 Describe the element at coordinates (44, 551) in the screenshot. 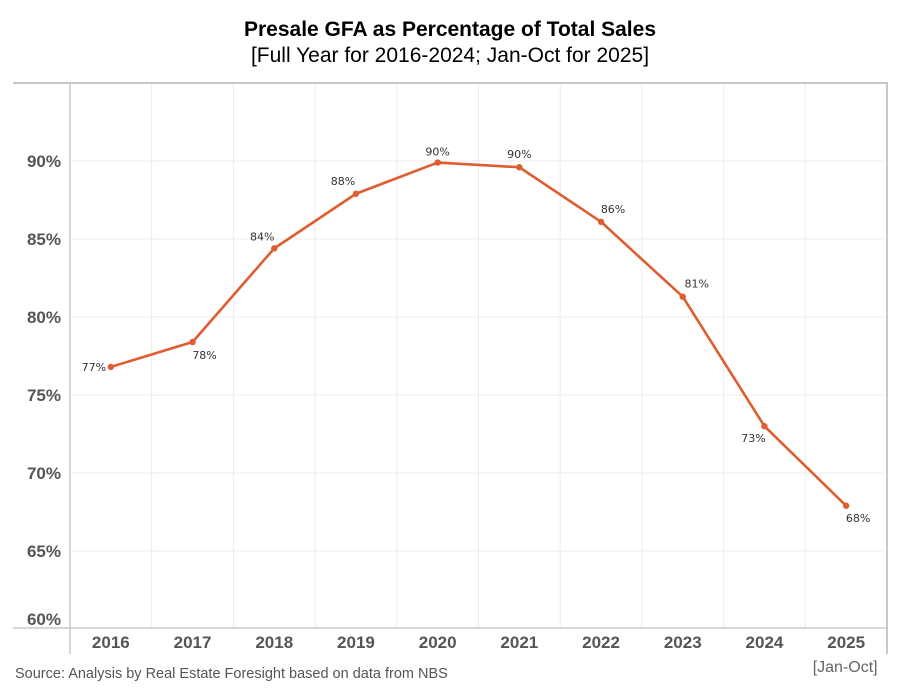

I see `y-tick-label: 65%` at that location.